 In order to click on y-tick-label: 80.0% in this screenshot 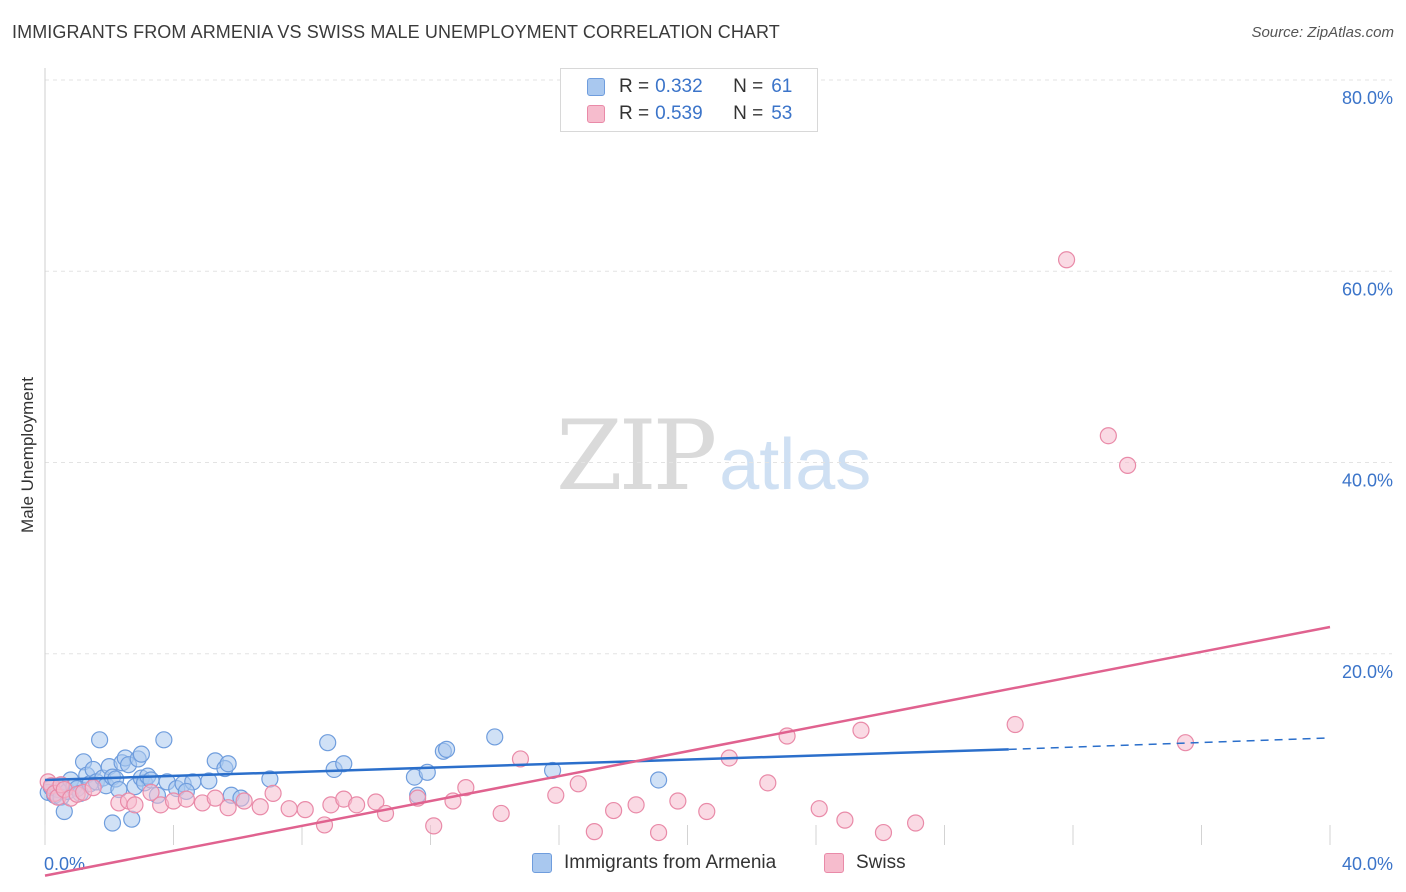, I will do `click(1367, 98)`.